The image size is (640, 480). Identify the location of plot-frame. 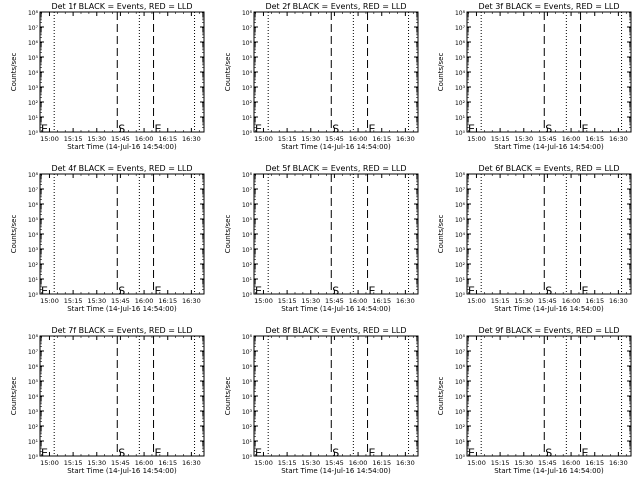
(549, 234).